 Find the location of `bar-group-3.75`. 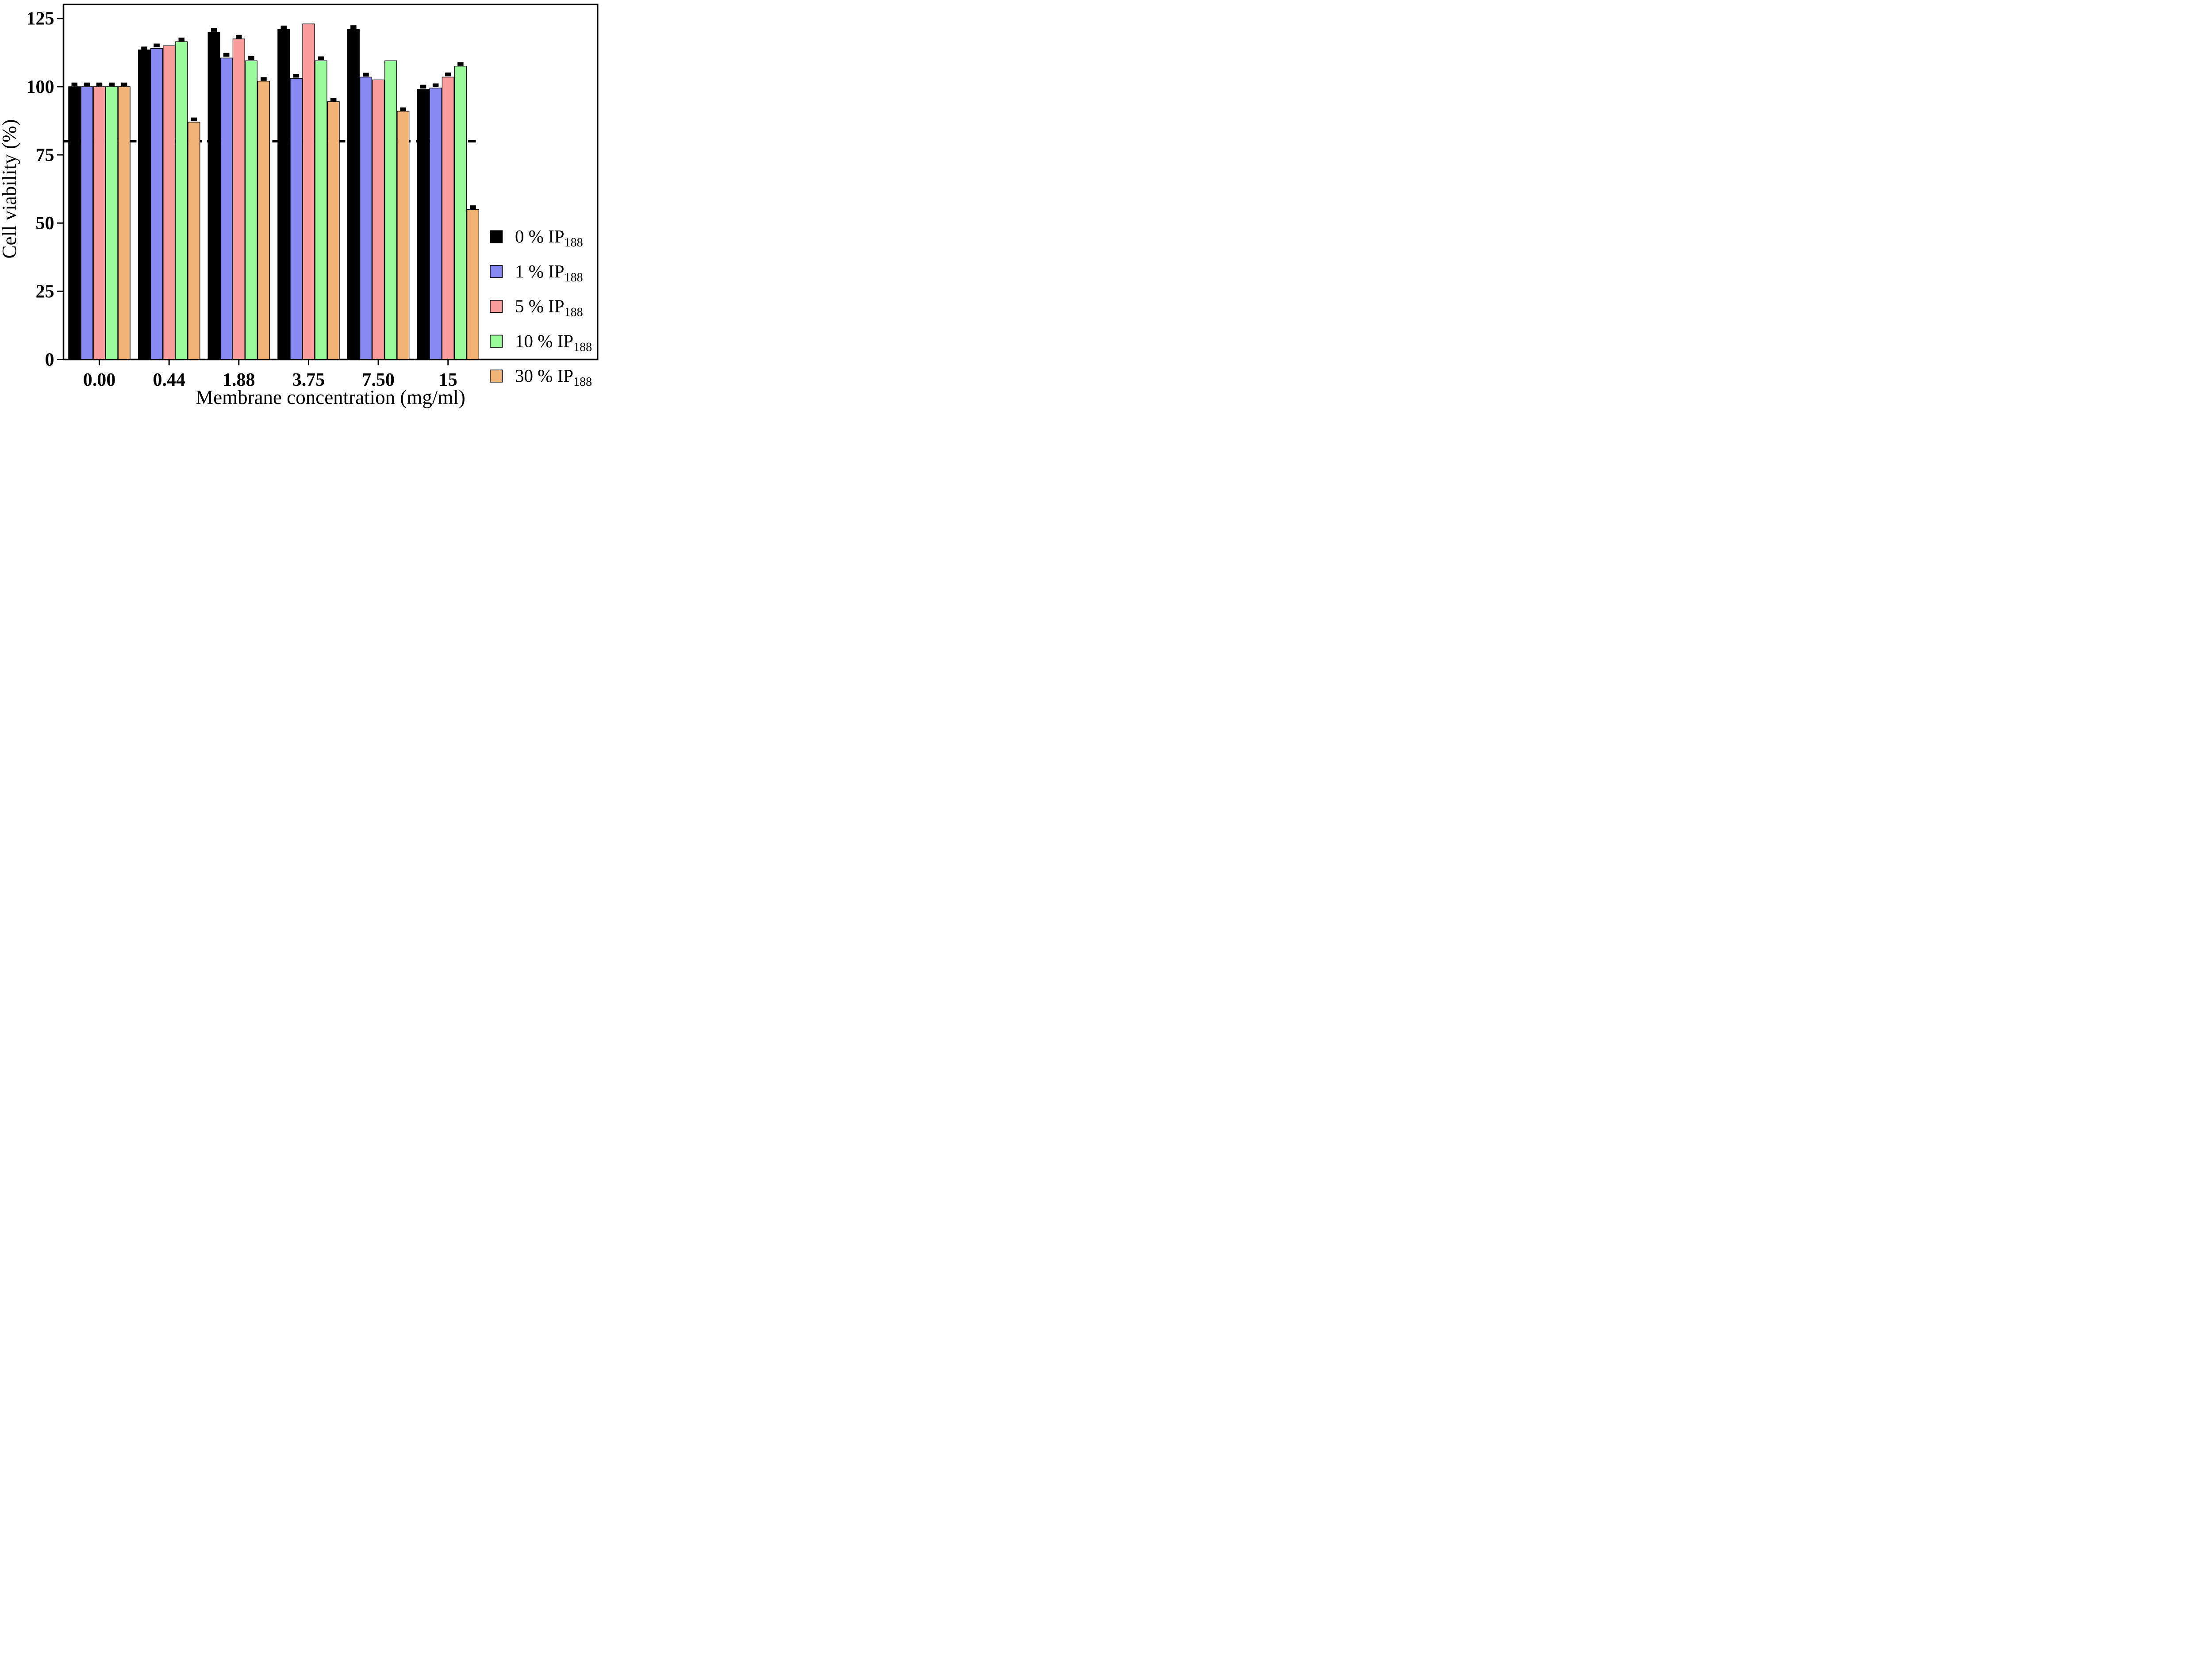

bar-group-3.75 is located at coordinates (309, 191).